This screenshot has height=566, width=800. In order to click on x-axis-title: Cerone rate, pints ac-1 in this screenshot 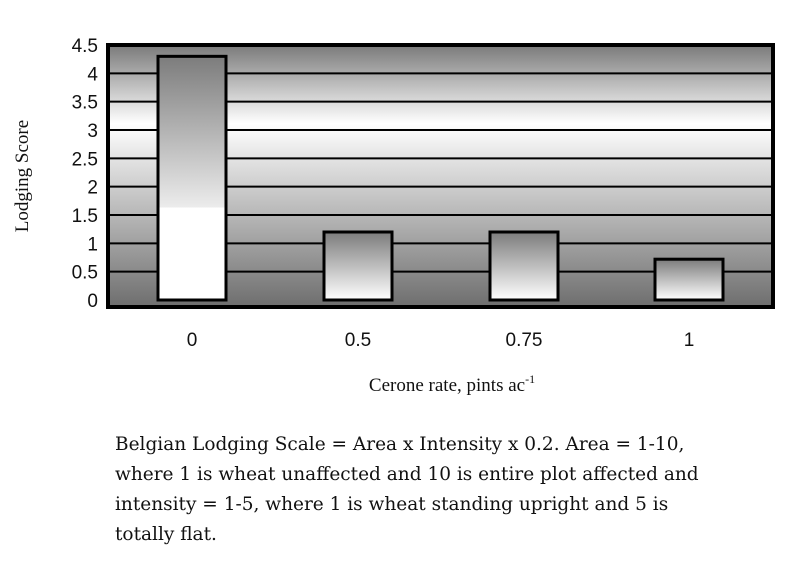, I will do `click(452, 384)`.